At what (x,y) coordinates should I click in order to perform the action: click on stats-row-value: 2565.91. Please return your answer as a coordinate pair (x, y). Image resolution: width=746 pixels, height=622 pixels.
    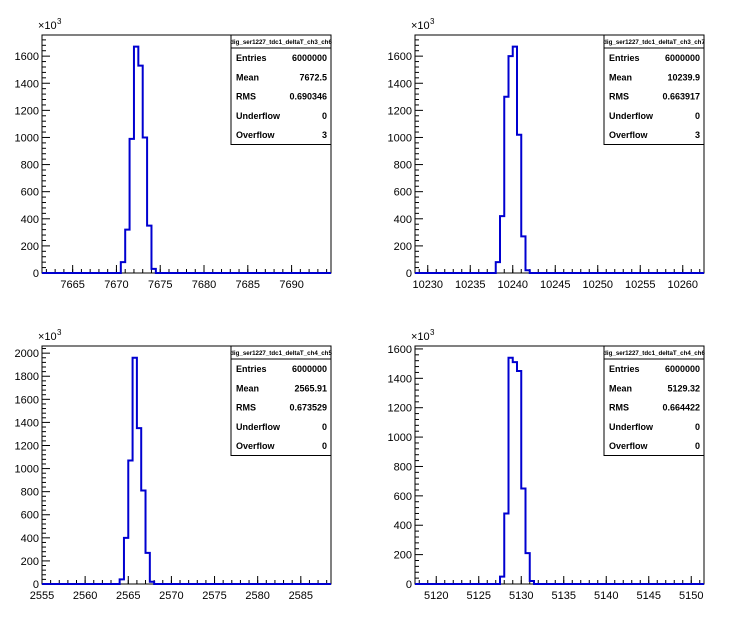
    Looking at the image, I should click on (310, 388).